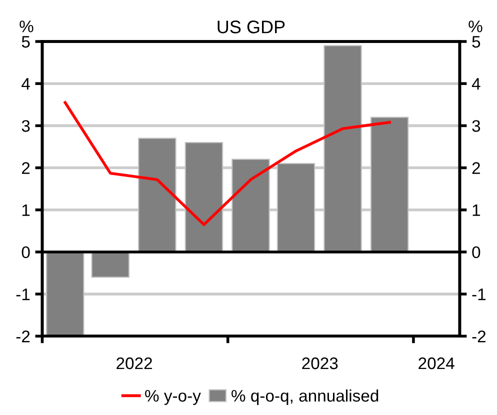  What do you see at coordinates (475, 26) in the screenshot?
I see `y2-axis-title: %` at bounding box center [475, 26].